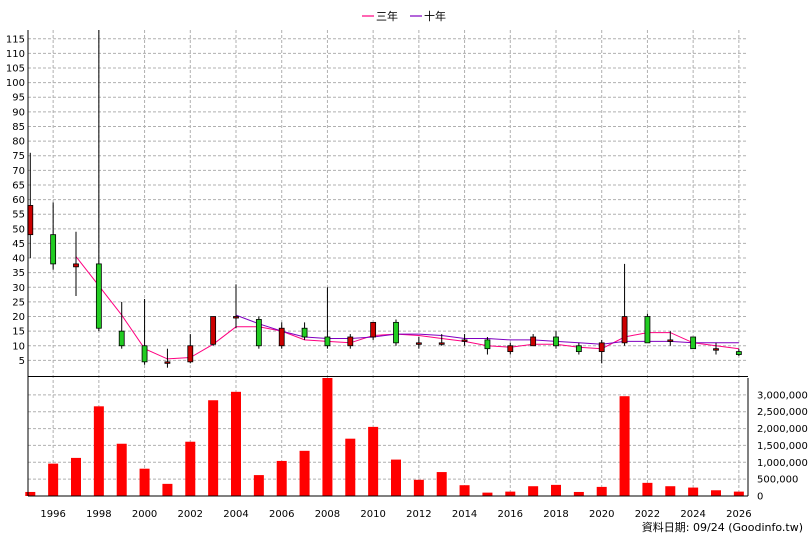  I want to click on price-tick-label: 30, so click(18, 288).